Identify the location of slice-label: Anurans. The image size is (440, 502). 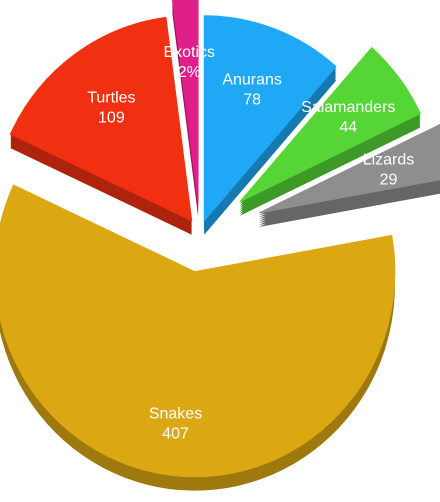
(252, 80).